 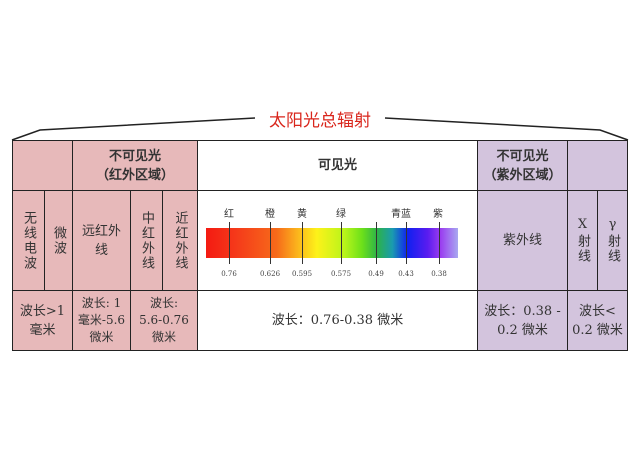 What do you see at coordinates (134, 175) in the screenshot?
I see `header-infrared-line2: （红外区域）` at bounding box center [134, 175].